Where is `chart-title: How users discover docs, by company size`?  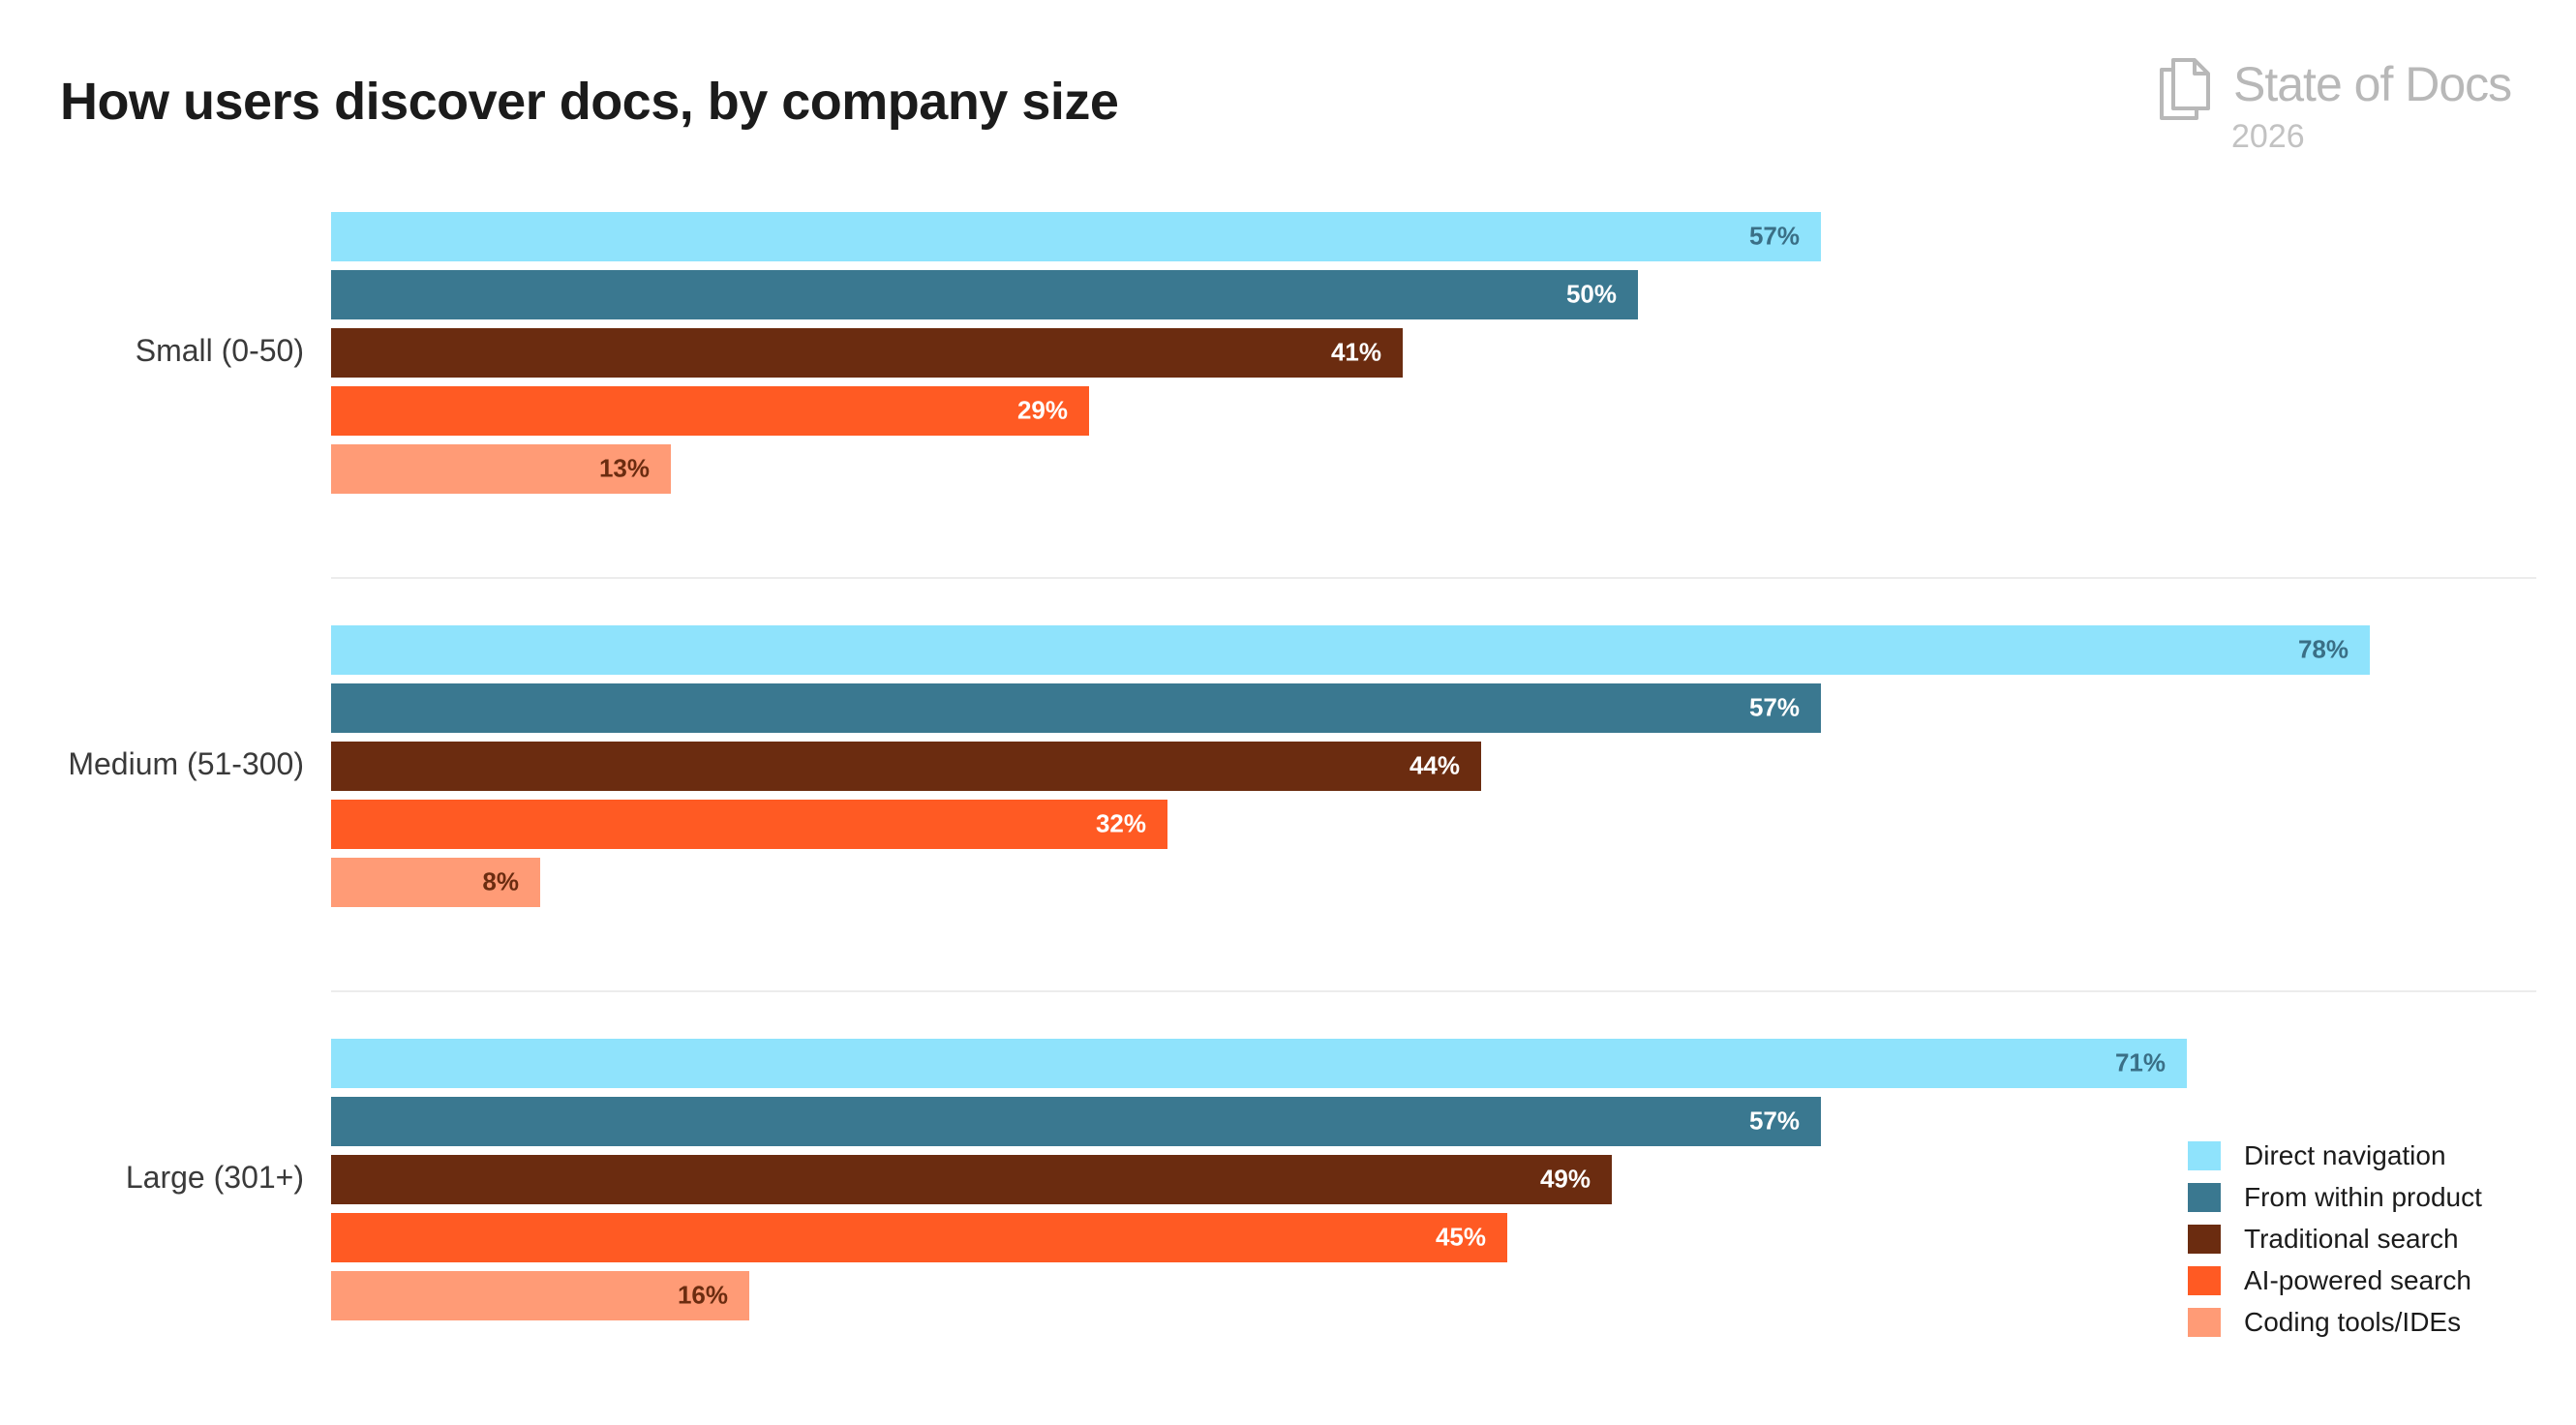
chart-title: How users discover docs, by company size is located at coordinates (590, 102).